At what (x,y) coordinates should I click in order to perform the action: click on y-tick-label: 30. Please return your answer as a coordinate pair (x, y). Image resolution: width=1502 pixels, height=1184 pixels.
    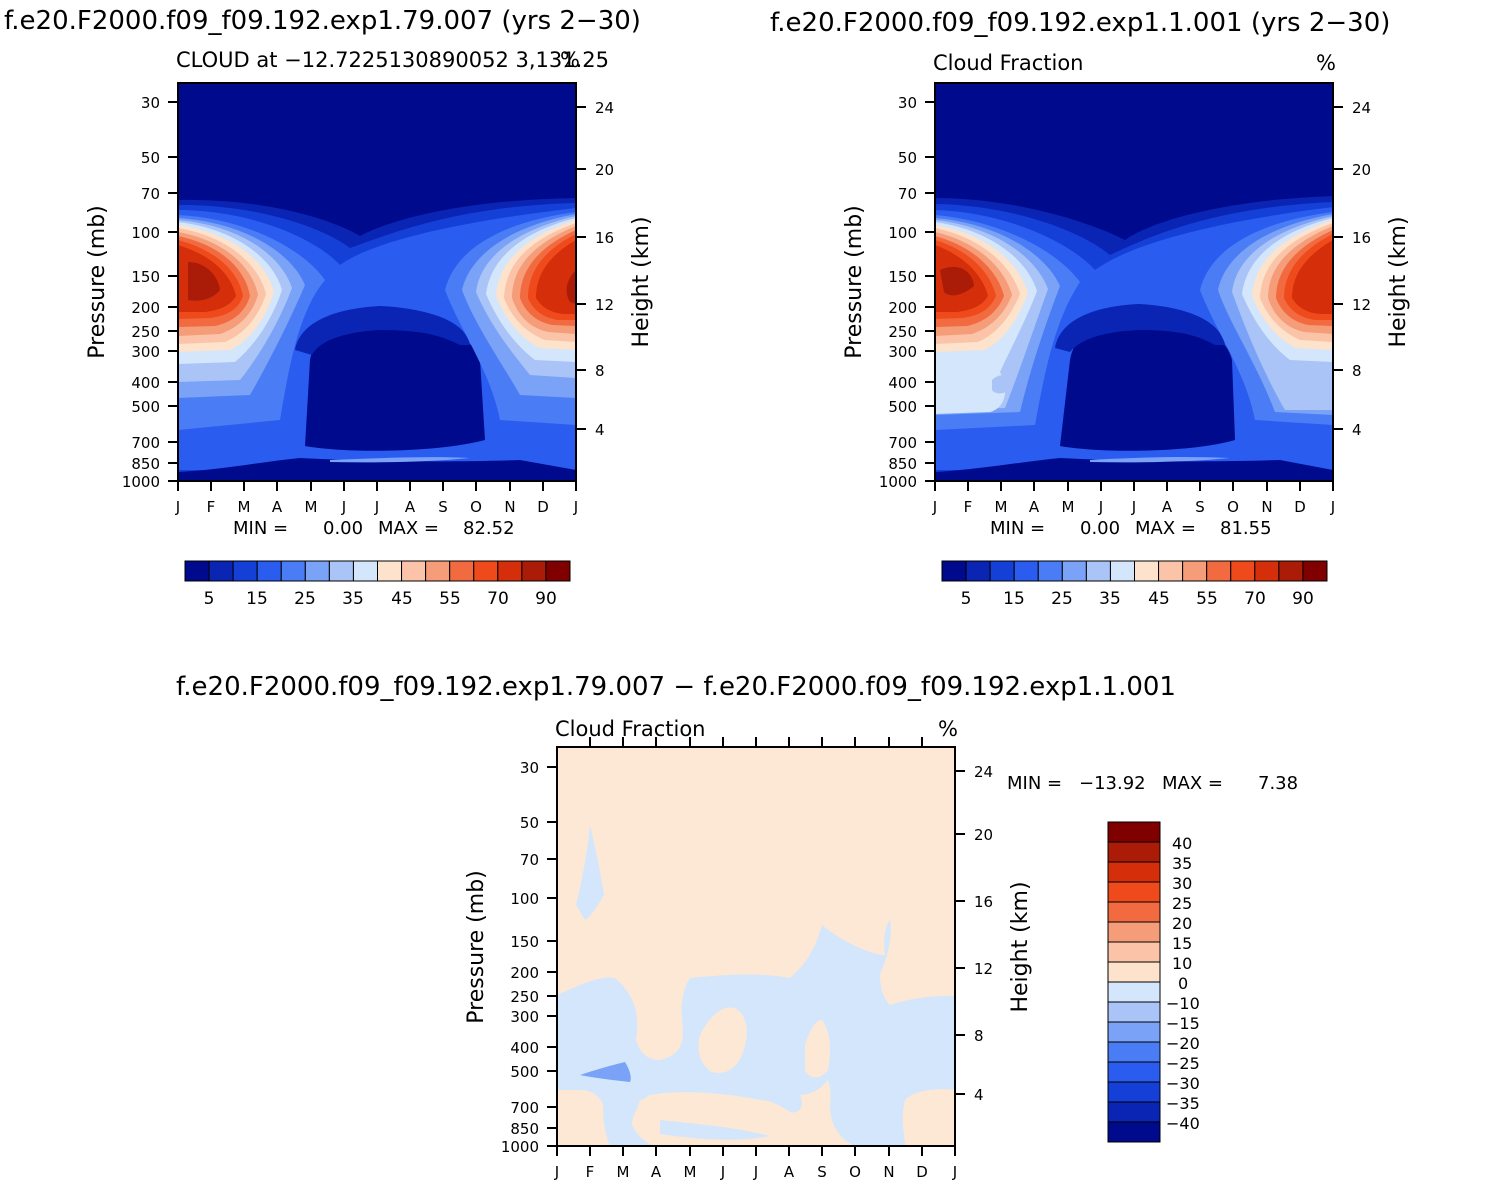
    Looking at the image, I should click on (150, 103).